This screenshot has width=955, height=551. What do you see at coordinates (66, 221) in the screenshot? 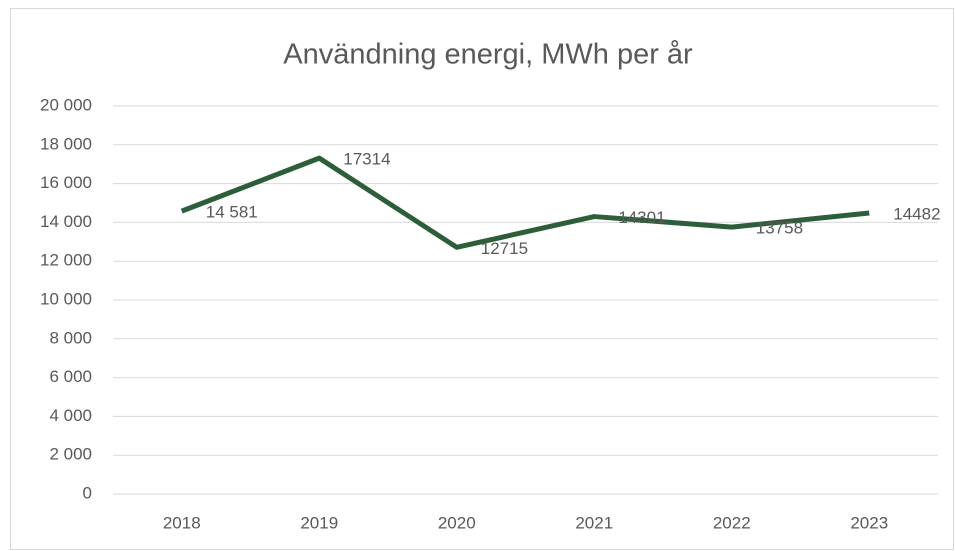
I see `y-tick-label: 14 000` at bounding box center [66, 221].